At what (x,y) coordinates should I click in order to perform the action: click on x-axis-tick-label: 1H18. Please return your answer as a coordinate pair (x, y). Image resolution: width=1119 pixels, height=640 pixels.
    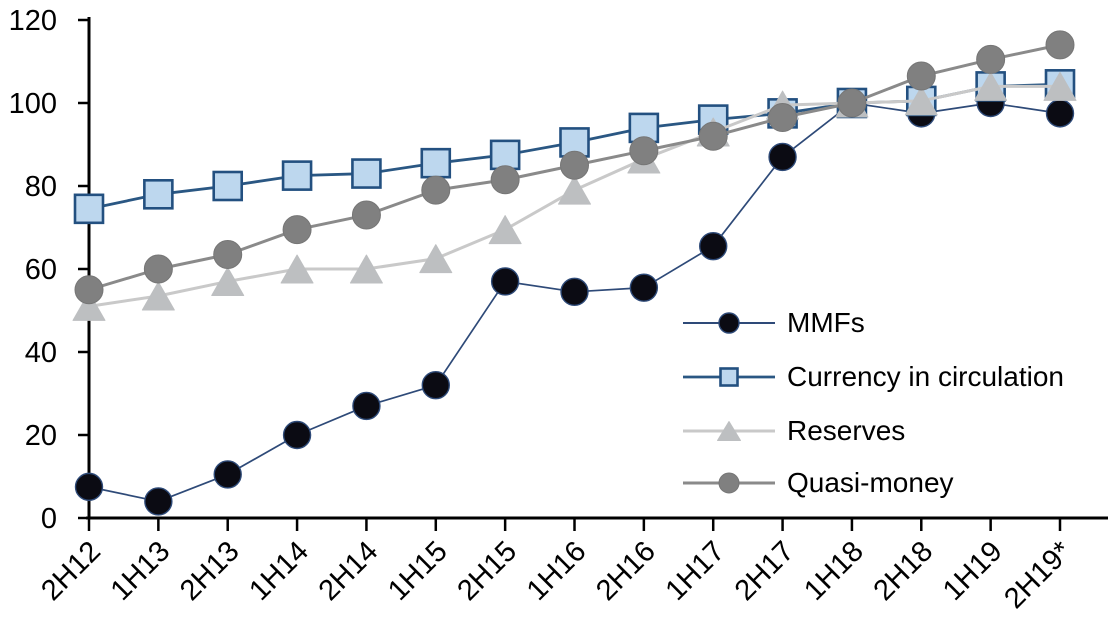
    Looking at the image, I should click on (834, 571).